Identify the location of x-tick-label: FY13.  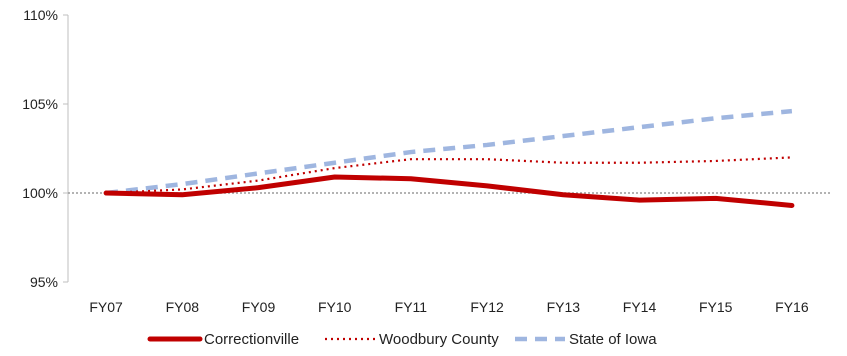
(564, 307).